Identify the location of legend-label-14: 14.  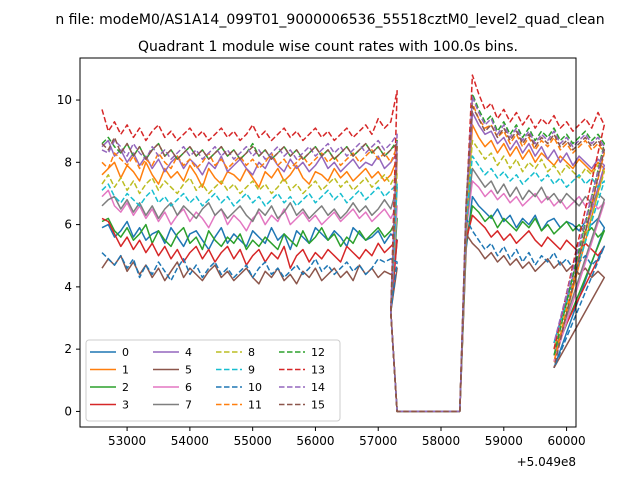
(318, 387).